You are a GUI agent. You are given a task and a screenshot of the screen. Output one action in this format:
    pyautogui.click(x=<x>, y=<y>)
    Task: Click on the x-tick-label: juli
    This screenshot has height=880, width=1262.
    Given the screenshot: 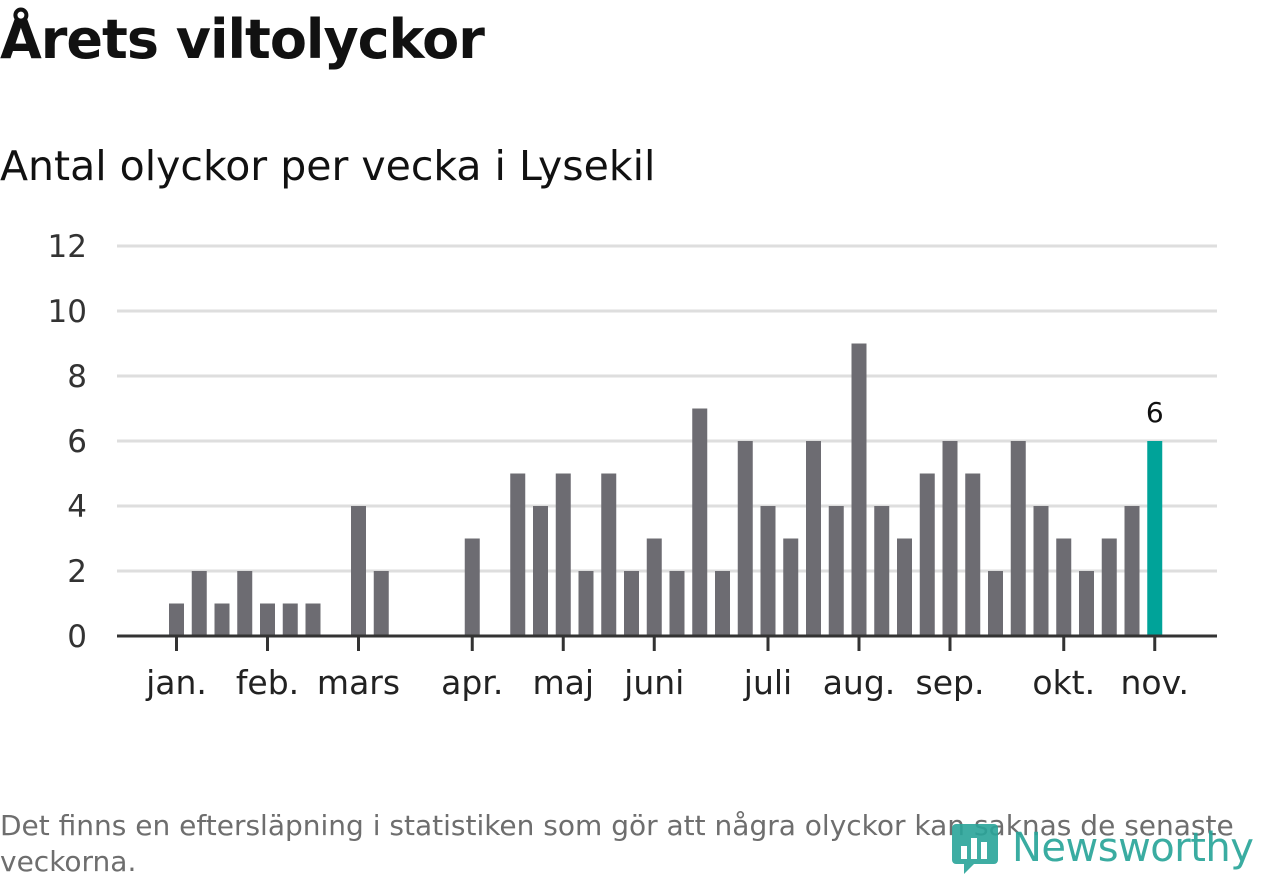 What is the action you would take?
    pyautogui.click(x=767, y=682)
    